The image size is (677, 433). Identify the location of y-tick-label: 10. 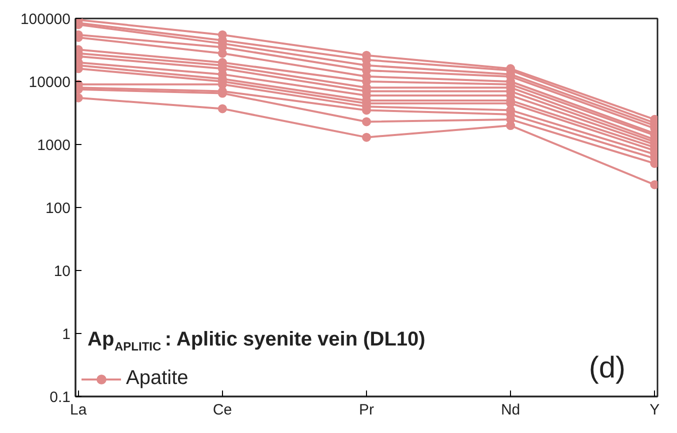
(62, 271).